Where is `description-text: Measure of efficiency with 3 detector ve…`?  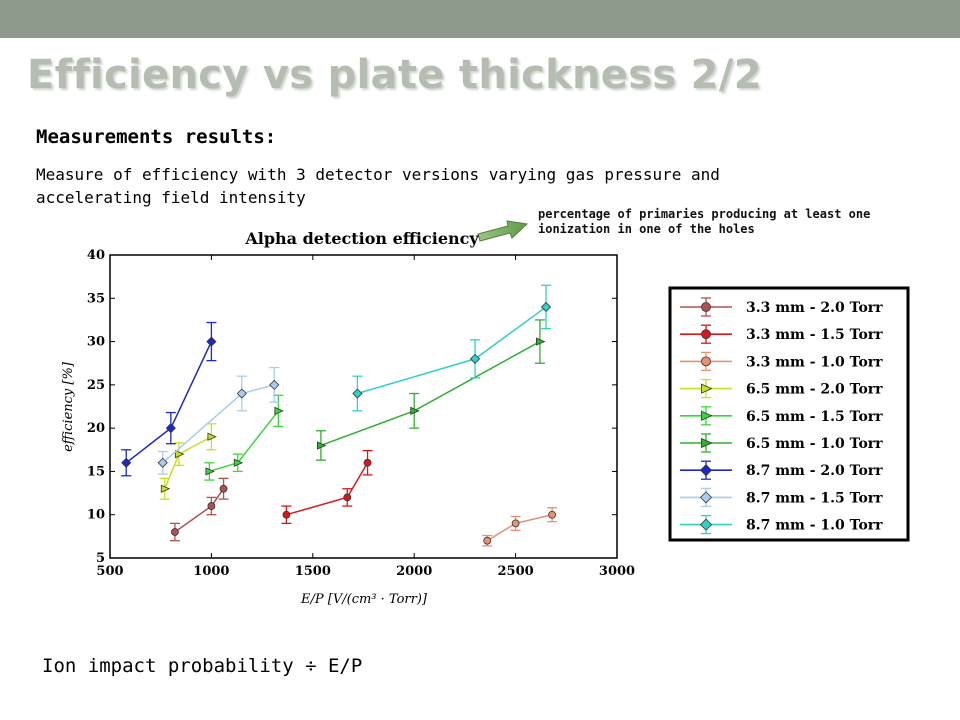 description-text: Measure of efficiency with 3 detector ve… is located at coordinates (378, 186).